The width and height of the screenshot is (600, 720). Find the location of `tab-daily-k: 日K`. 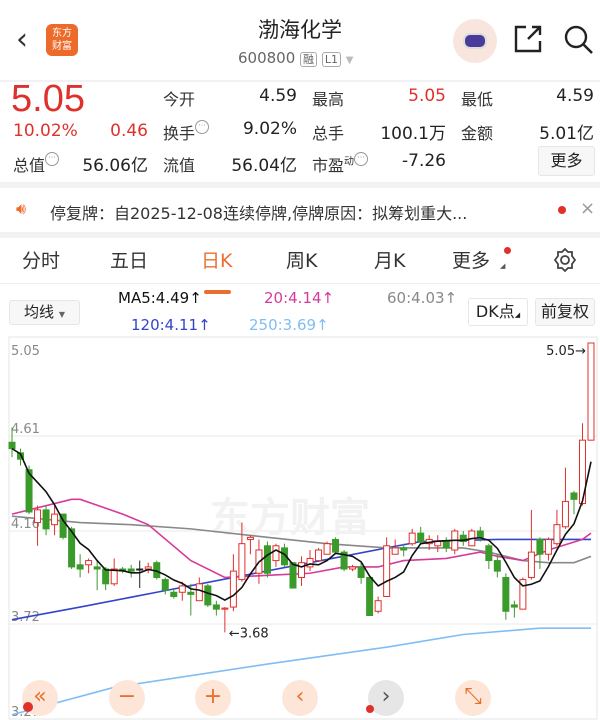

tab-daily-k: 日K is located at coordinates (217, 261).